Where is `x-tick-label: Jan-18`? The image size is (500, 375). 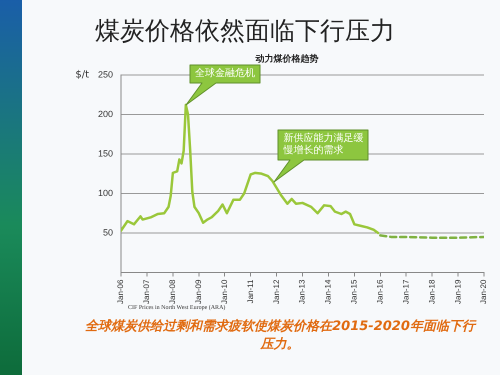
x-tick-label: Jan-18 is located at coordinates (431, 291).